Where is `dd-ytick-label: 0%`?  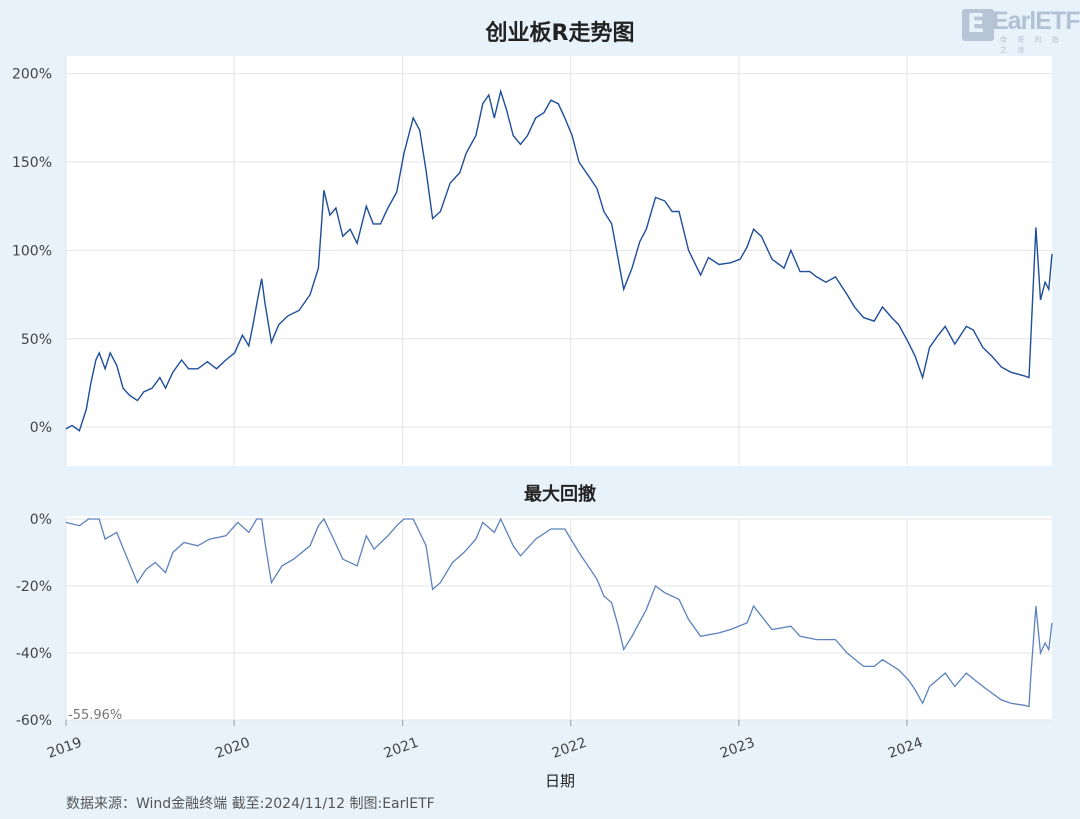 dd-ytick-label: 0% is located at coordinates (41, 520).